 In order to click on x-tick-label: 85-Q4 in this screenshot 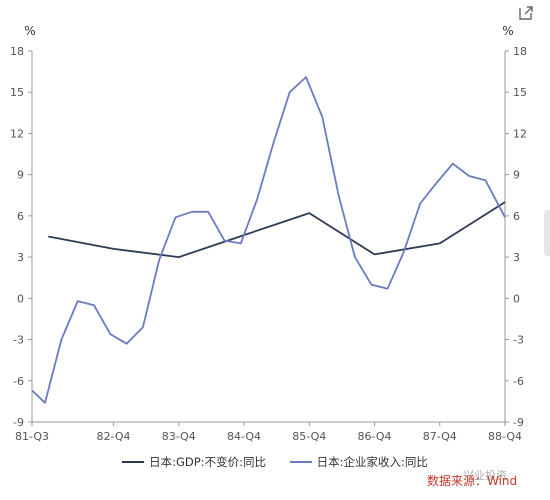, I will do `click(309, 436)`.